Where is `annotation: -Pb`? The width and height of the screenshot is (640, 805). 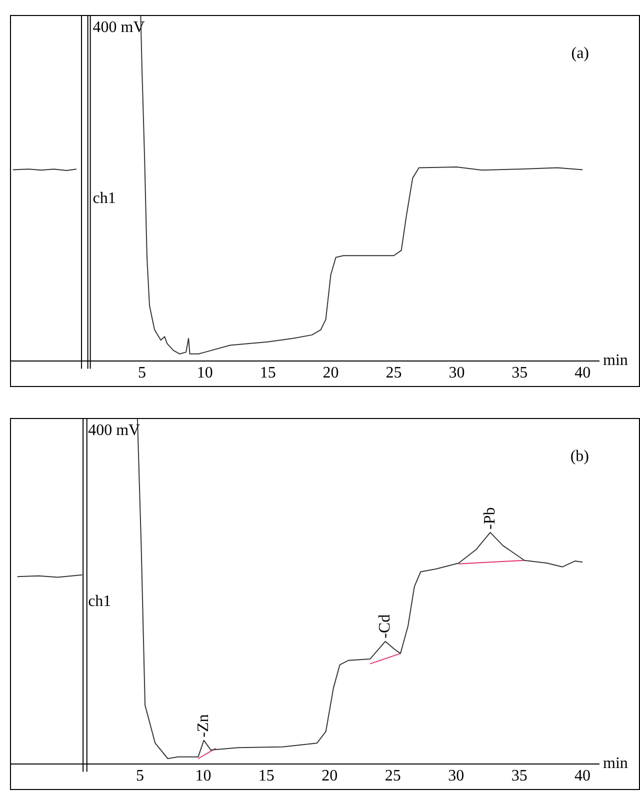
annotation: -Pb is located at coordinates (489, 518).